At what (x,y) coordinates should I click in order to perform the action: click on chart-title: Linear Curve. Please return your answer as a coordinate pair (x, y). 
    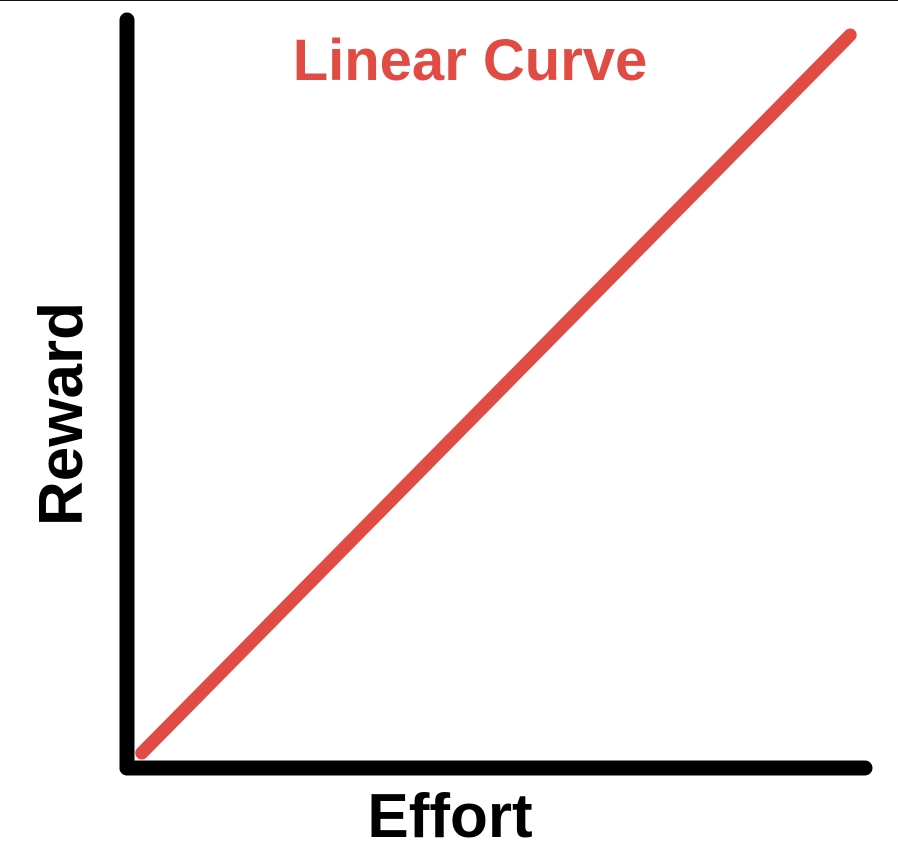
    Looking at the image, I should click on (470, 60).